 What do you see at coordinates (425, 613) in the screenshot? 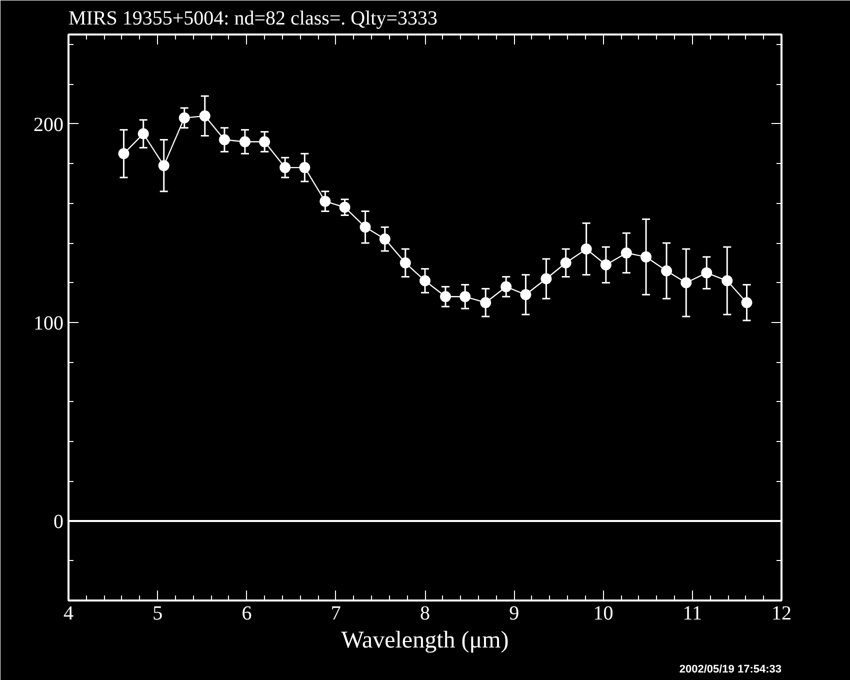
I see `x-tick-label: 8` at bounding box center [425, 613].